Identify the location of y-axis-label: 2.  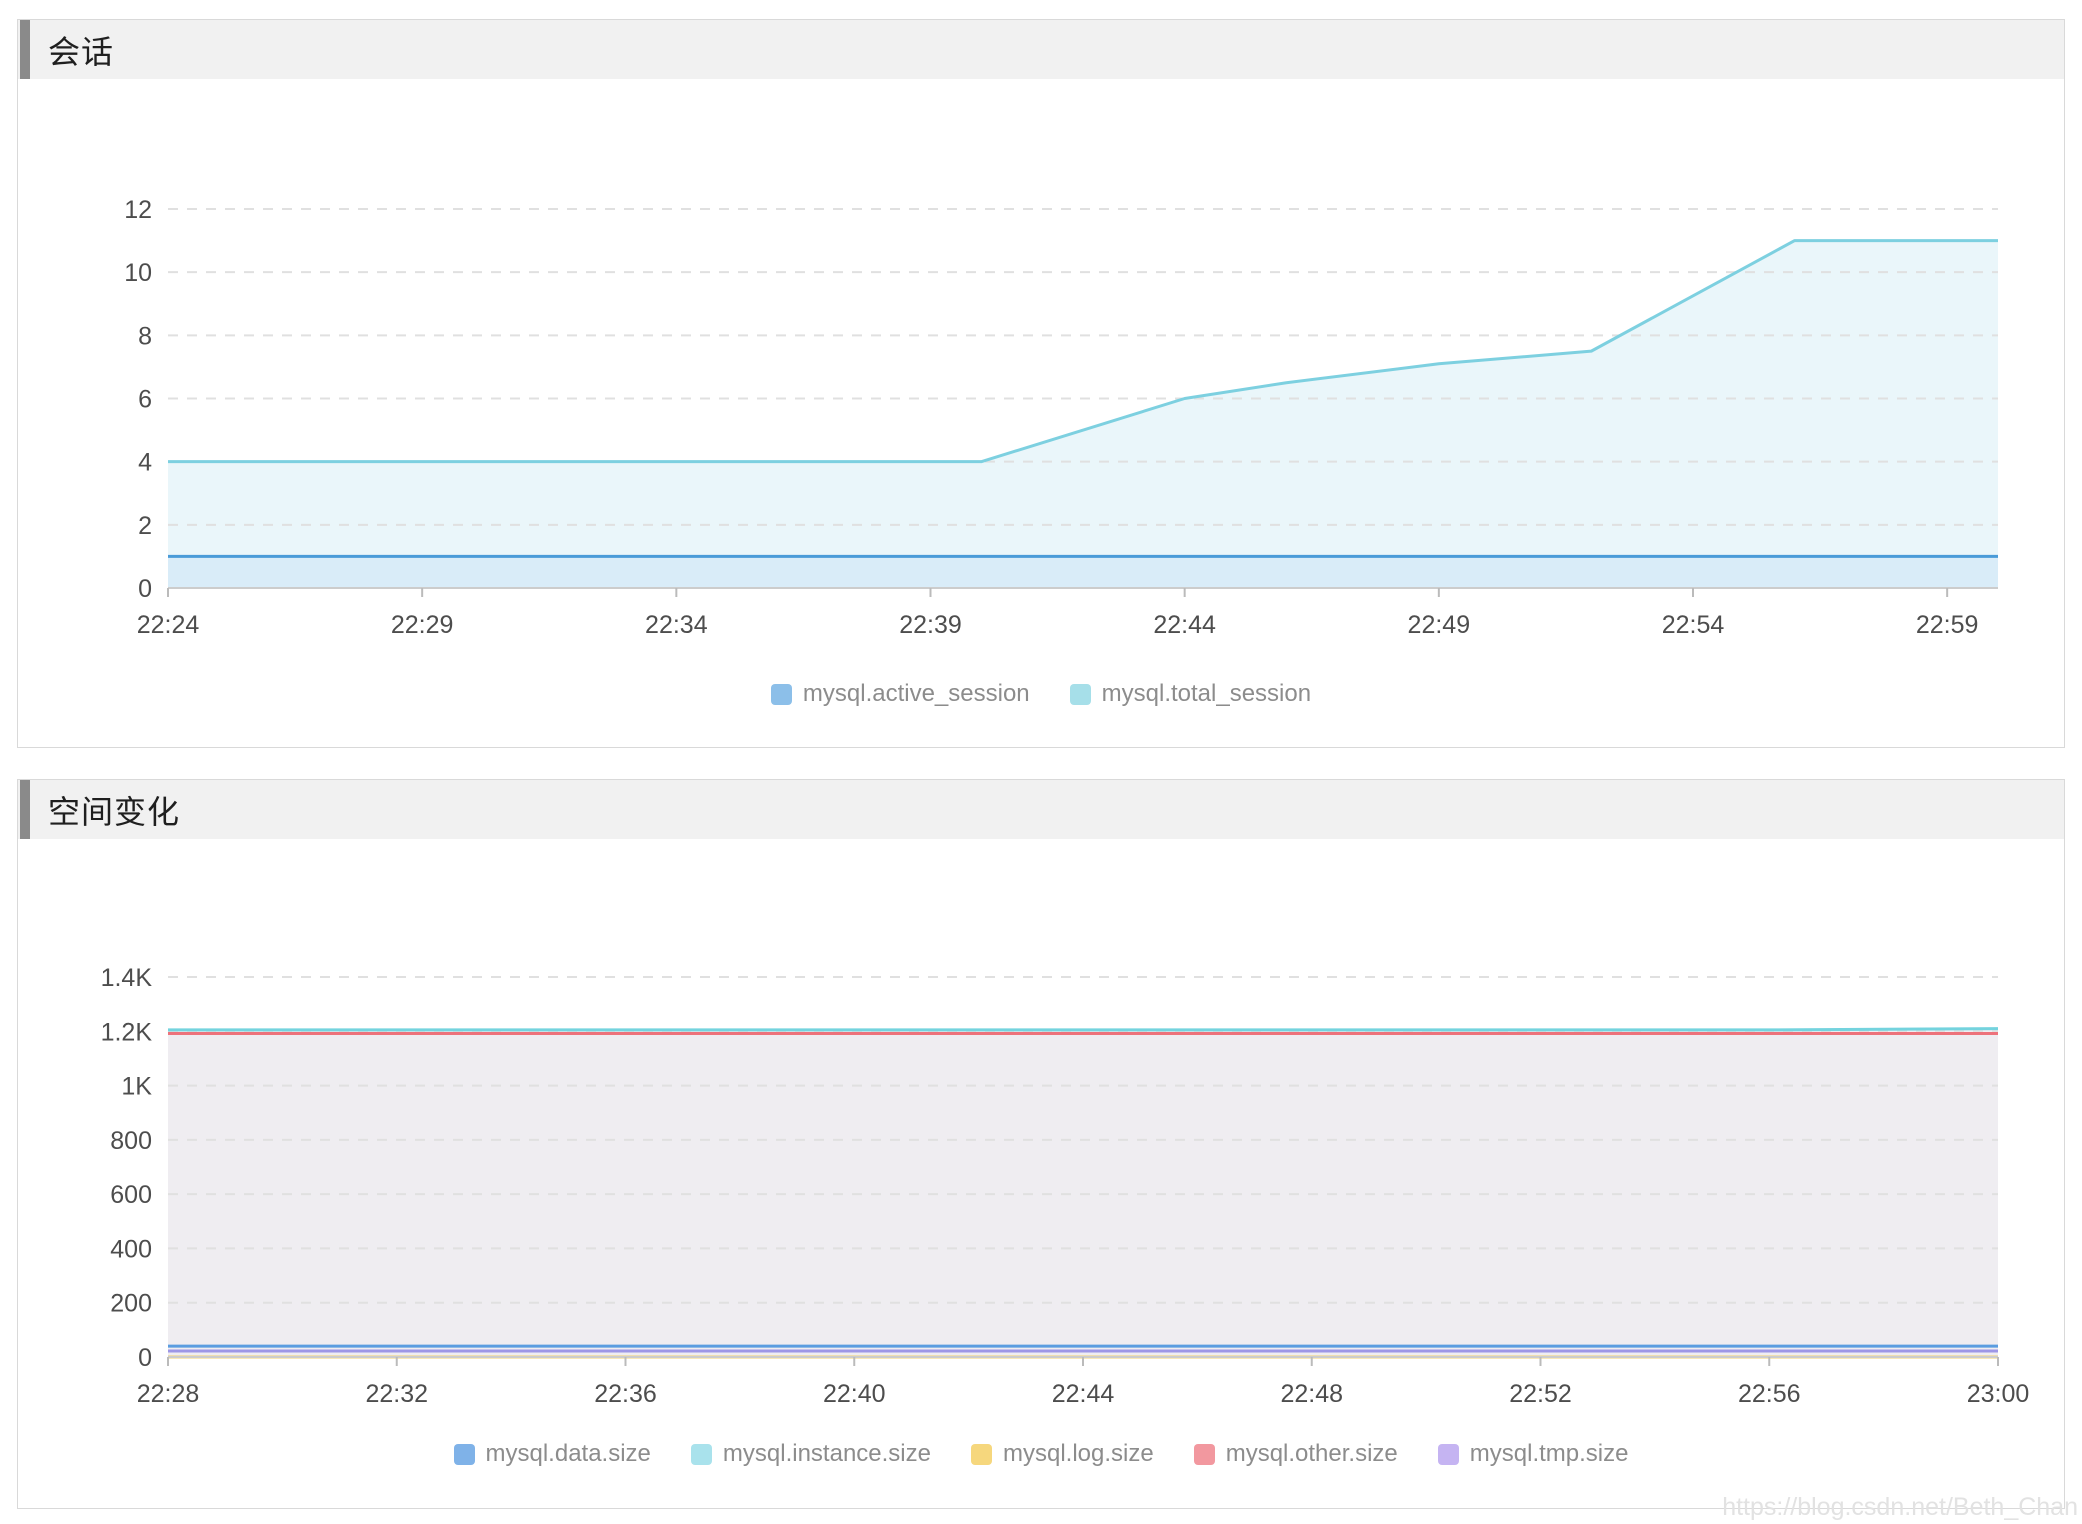
(145, 526).